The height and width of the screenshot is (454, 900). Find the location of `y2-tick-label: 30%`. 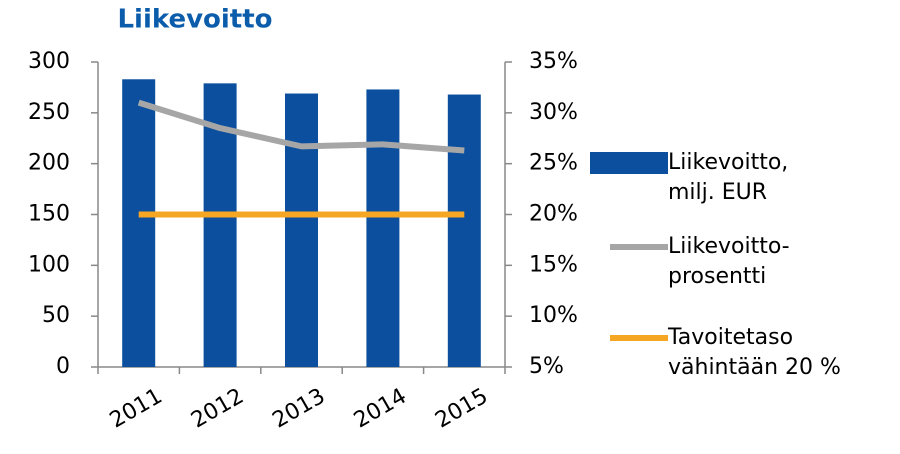

y2-tick-label: 30% is located at coordinates (553, 112).